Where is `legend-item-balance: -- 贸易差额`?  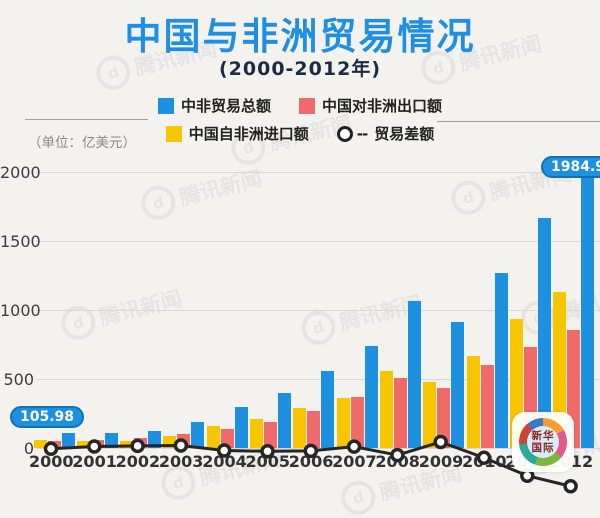
legend-item-balance: -- 贸易差额 is located at coordinates (385, 133).